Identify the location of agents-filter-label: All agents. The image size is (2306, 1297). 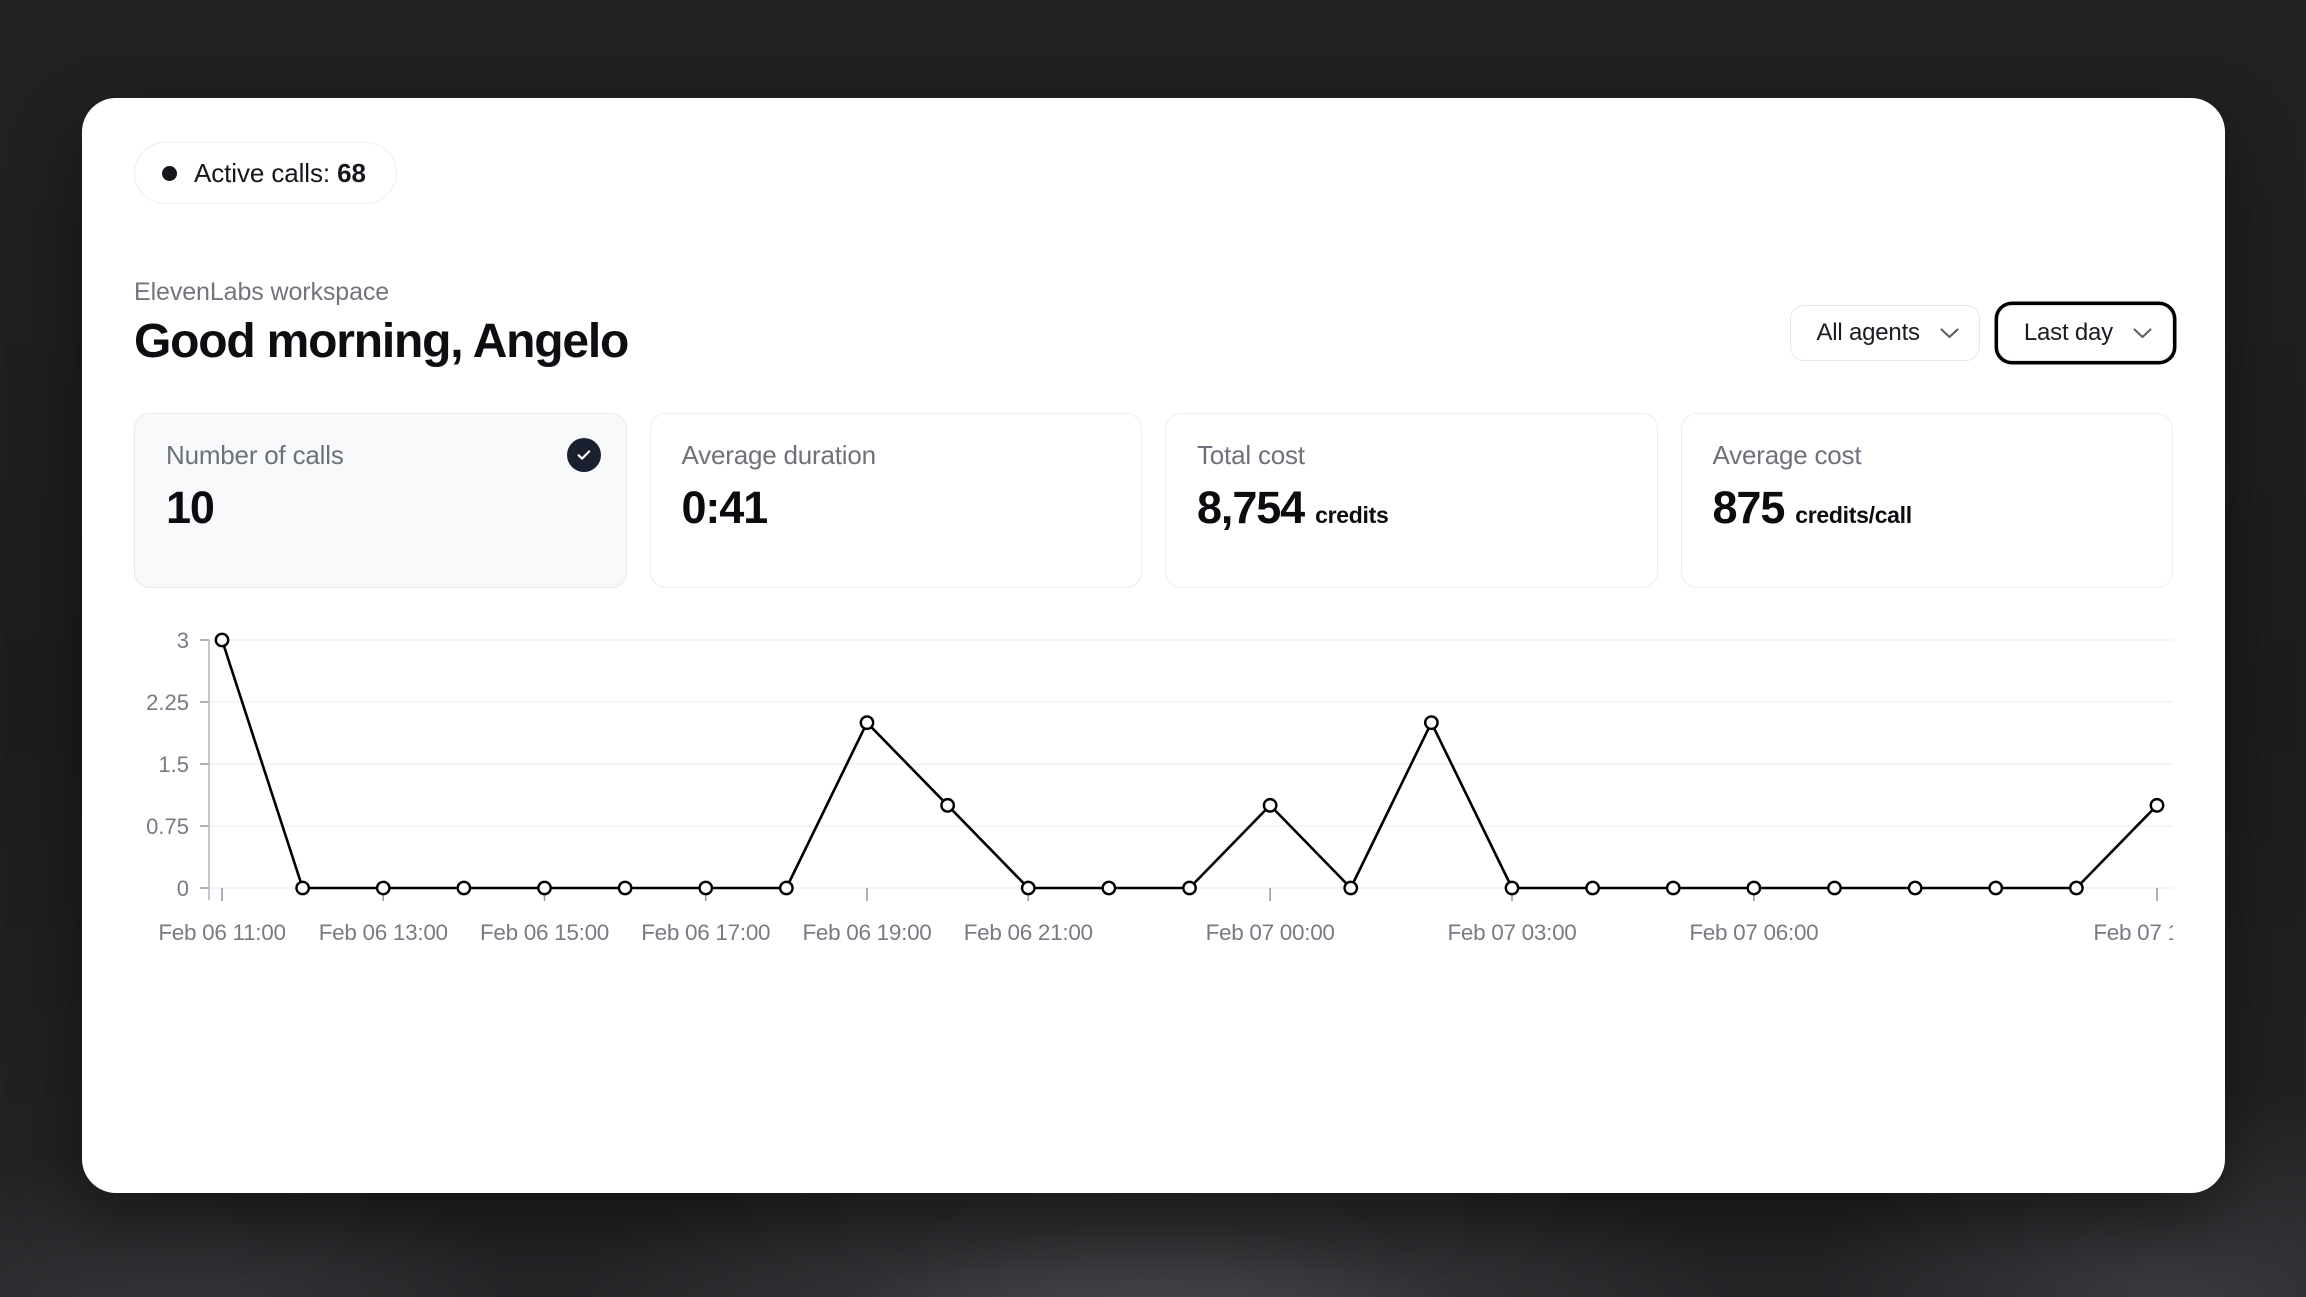
(1868, 333).